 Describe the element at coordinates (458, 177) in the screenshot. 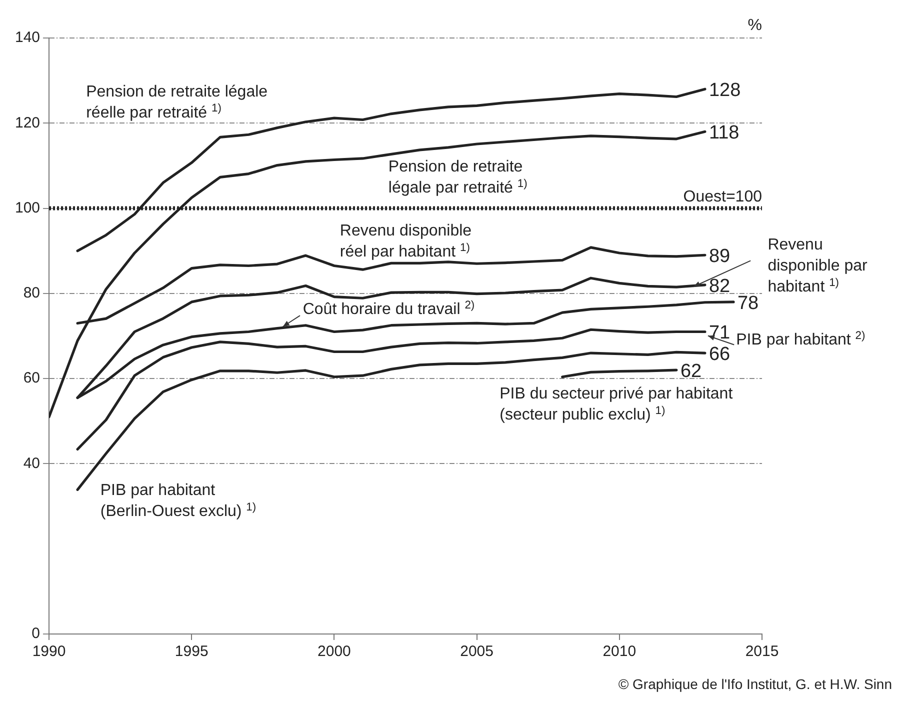

I see `text: Pension de retraite légale par retraité 1)` at that location.